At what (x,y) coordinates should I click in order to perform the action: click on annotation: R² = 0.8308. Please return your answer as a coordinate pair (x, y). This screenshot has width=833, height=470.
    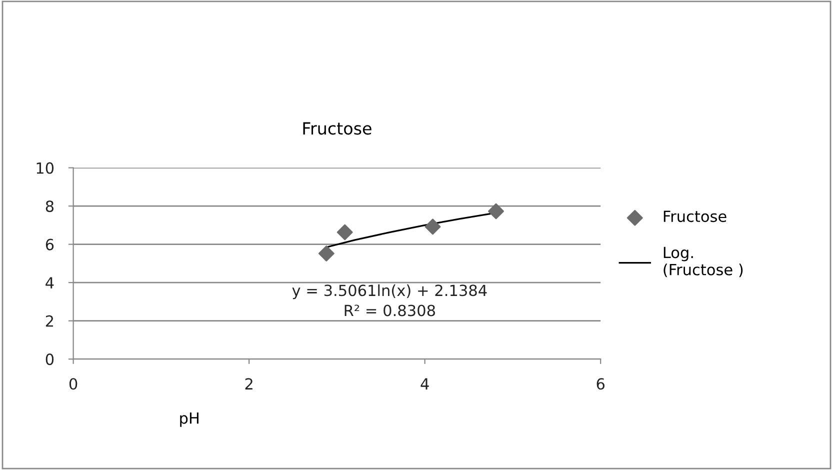
    Looking at the image, I should click on (389, 310).